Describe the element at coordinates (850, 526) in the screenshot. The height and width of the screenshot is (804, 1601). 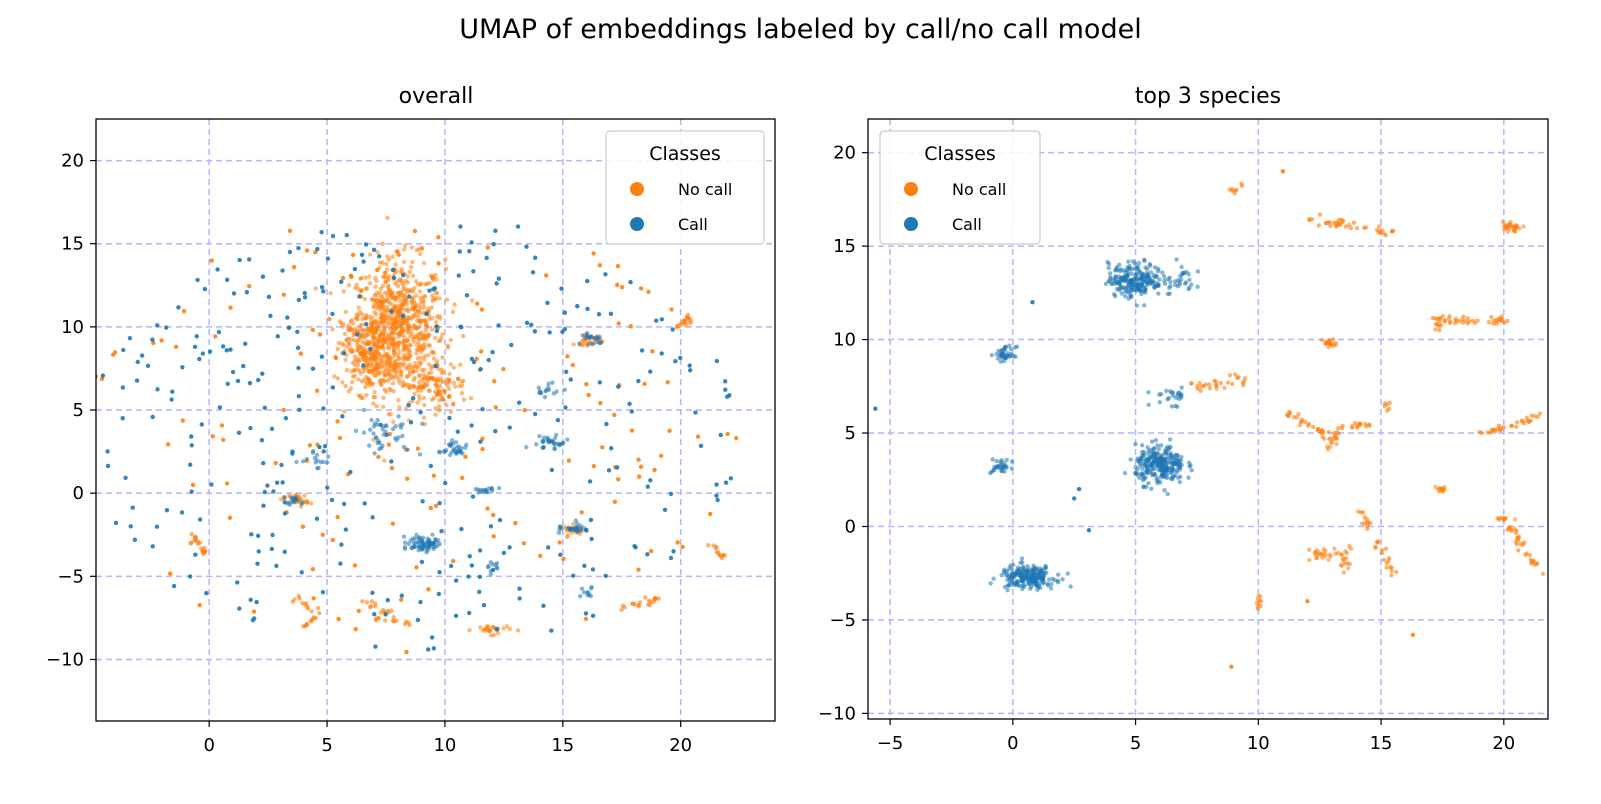
I see `y-tick-label: 0` at that location.